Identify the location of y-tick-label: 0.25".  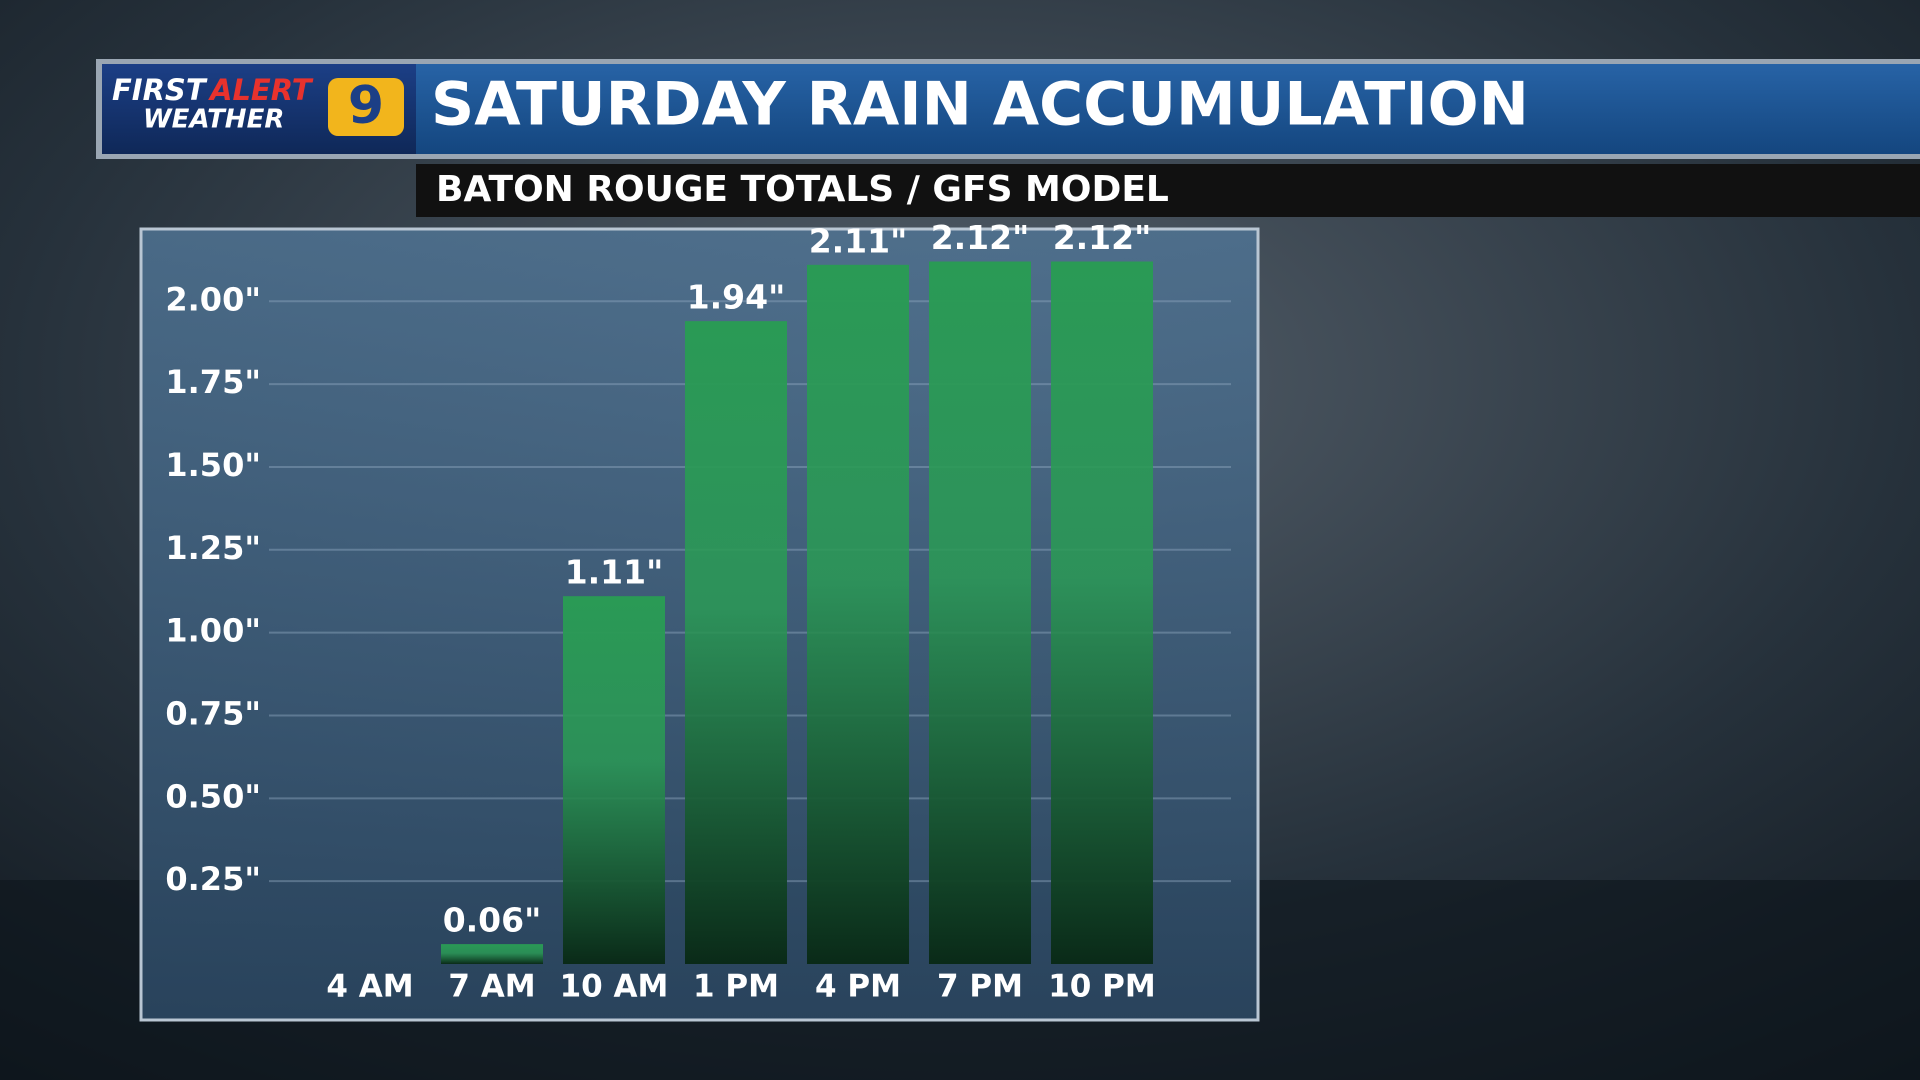
(213, 879).